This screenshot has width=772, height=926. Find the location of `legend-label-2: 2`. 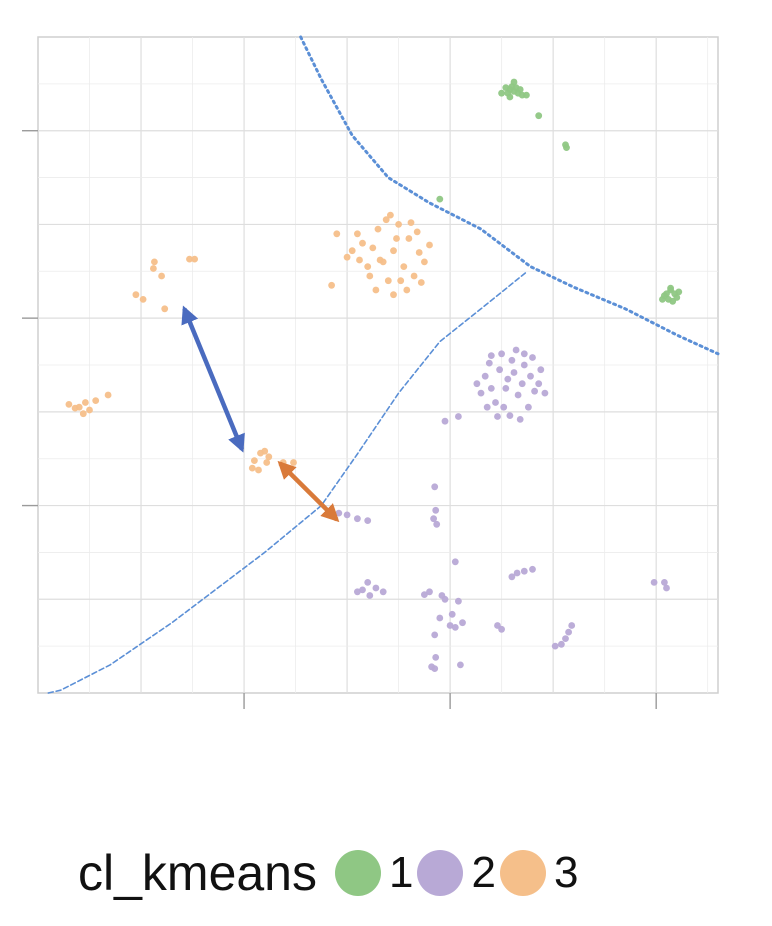

legend-label-2: 2 is located at coordinates (483, 872).